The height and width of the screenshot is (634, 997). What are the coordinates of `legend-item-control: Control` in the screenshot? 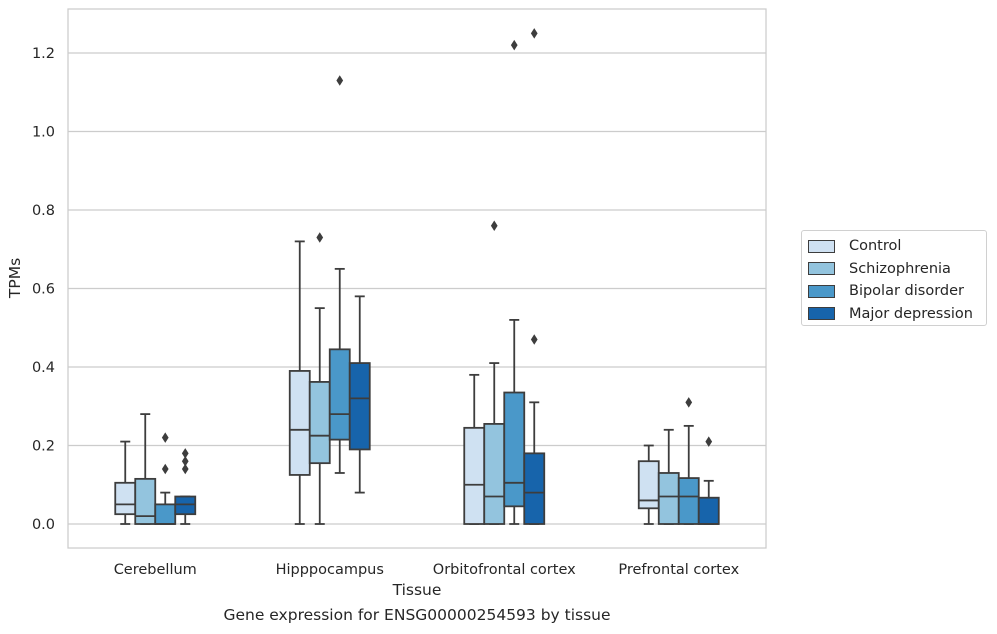 It's located at (897, 246).